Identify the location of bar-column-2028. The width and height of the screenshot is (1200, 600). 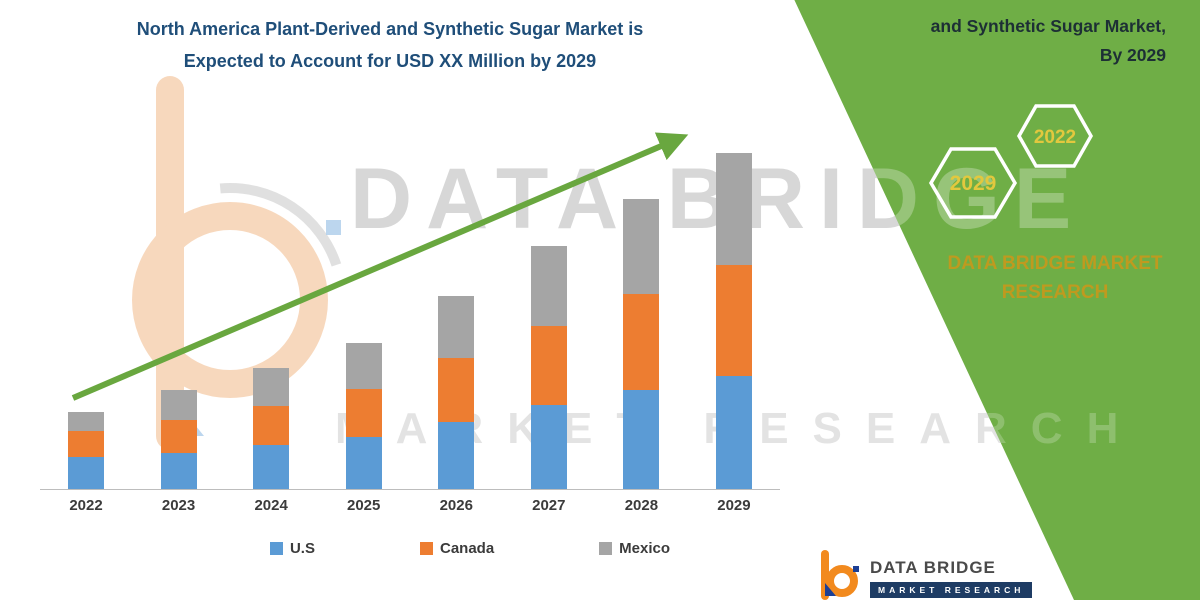
(641, 344).